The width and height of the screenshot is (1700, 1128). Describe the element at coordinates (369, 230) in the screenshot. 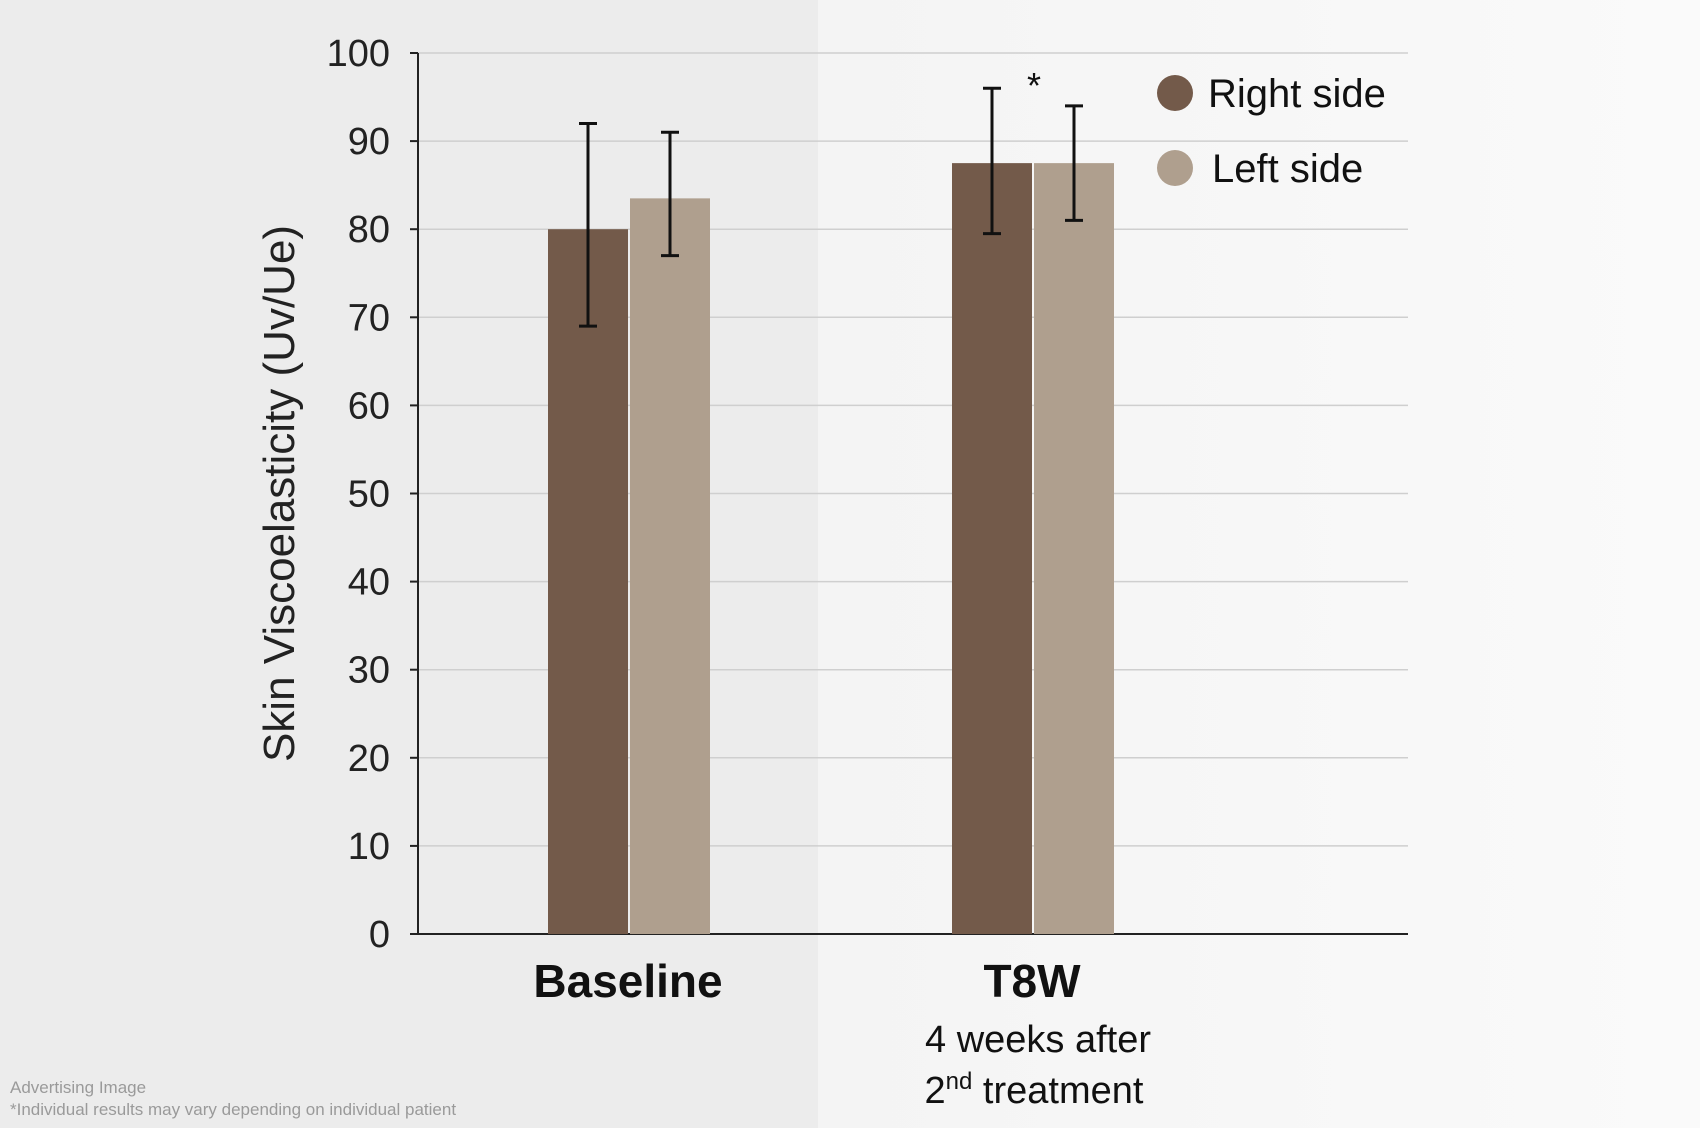

I see `y-tick-label: 80` at that location.